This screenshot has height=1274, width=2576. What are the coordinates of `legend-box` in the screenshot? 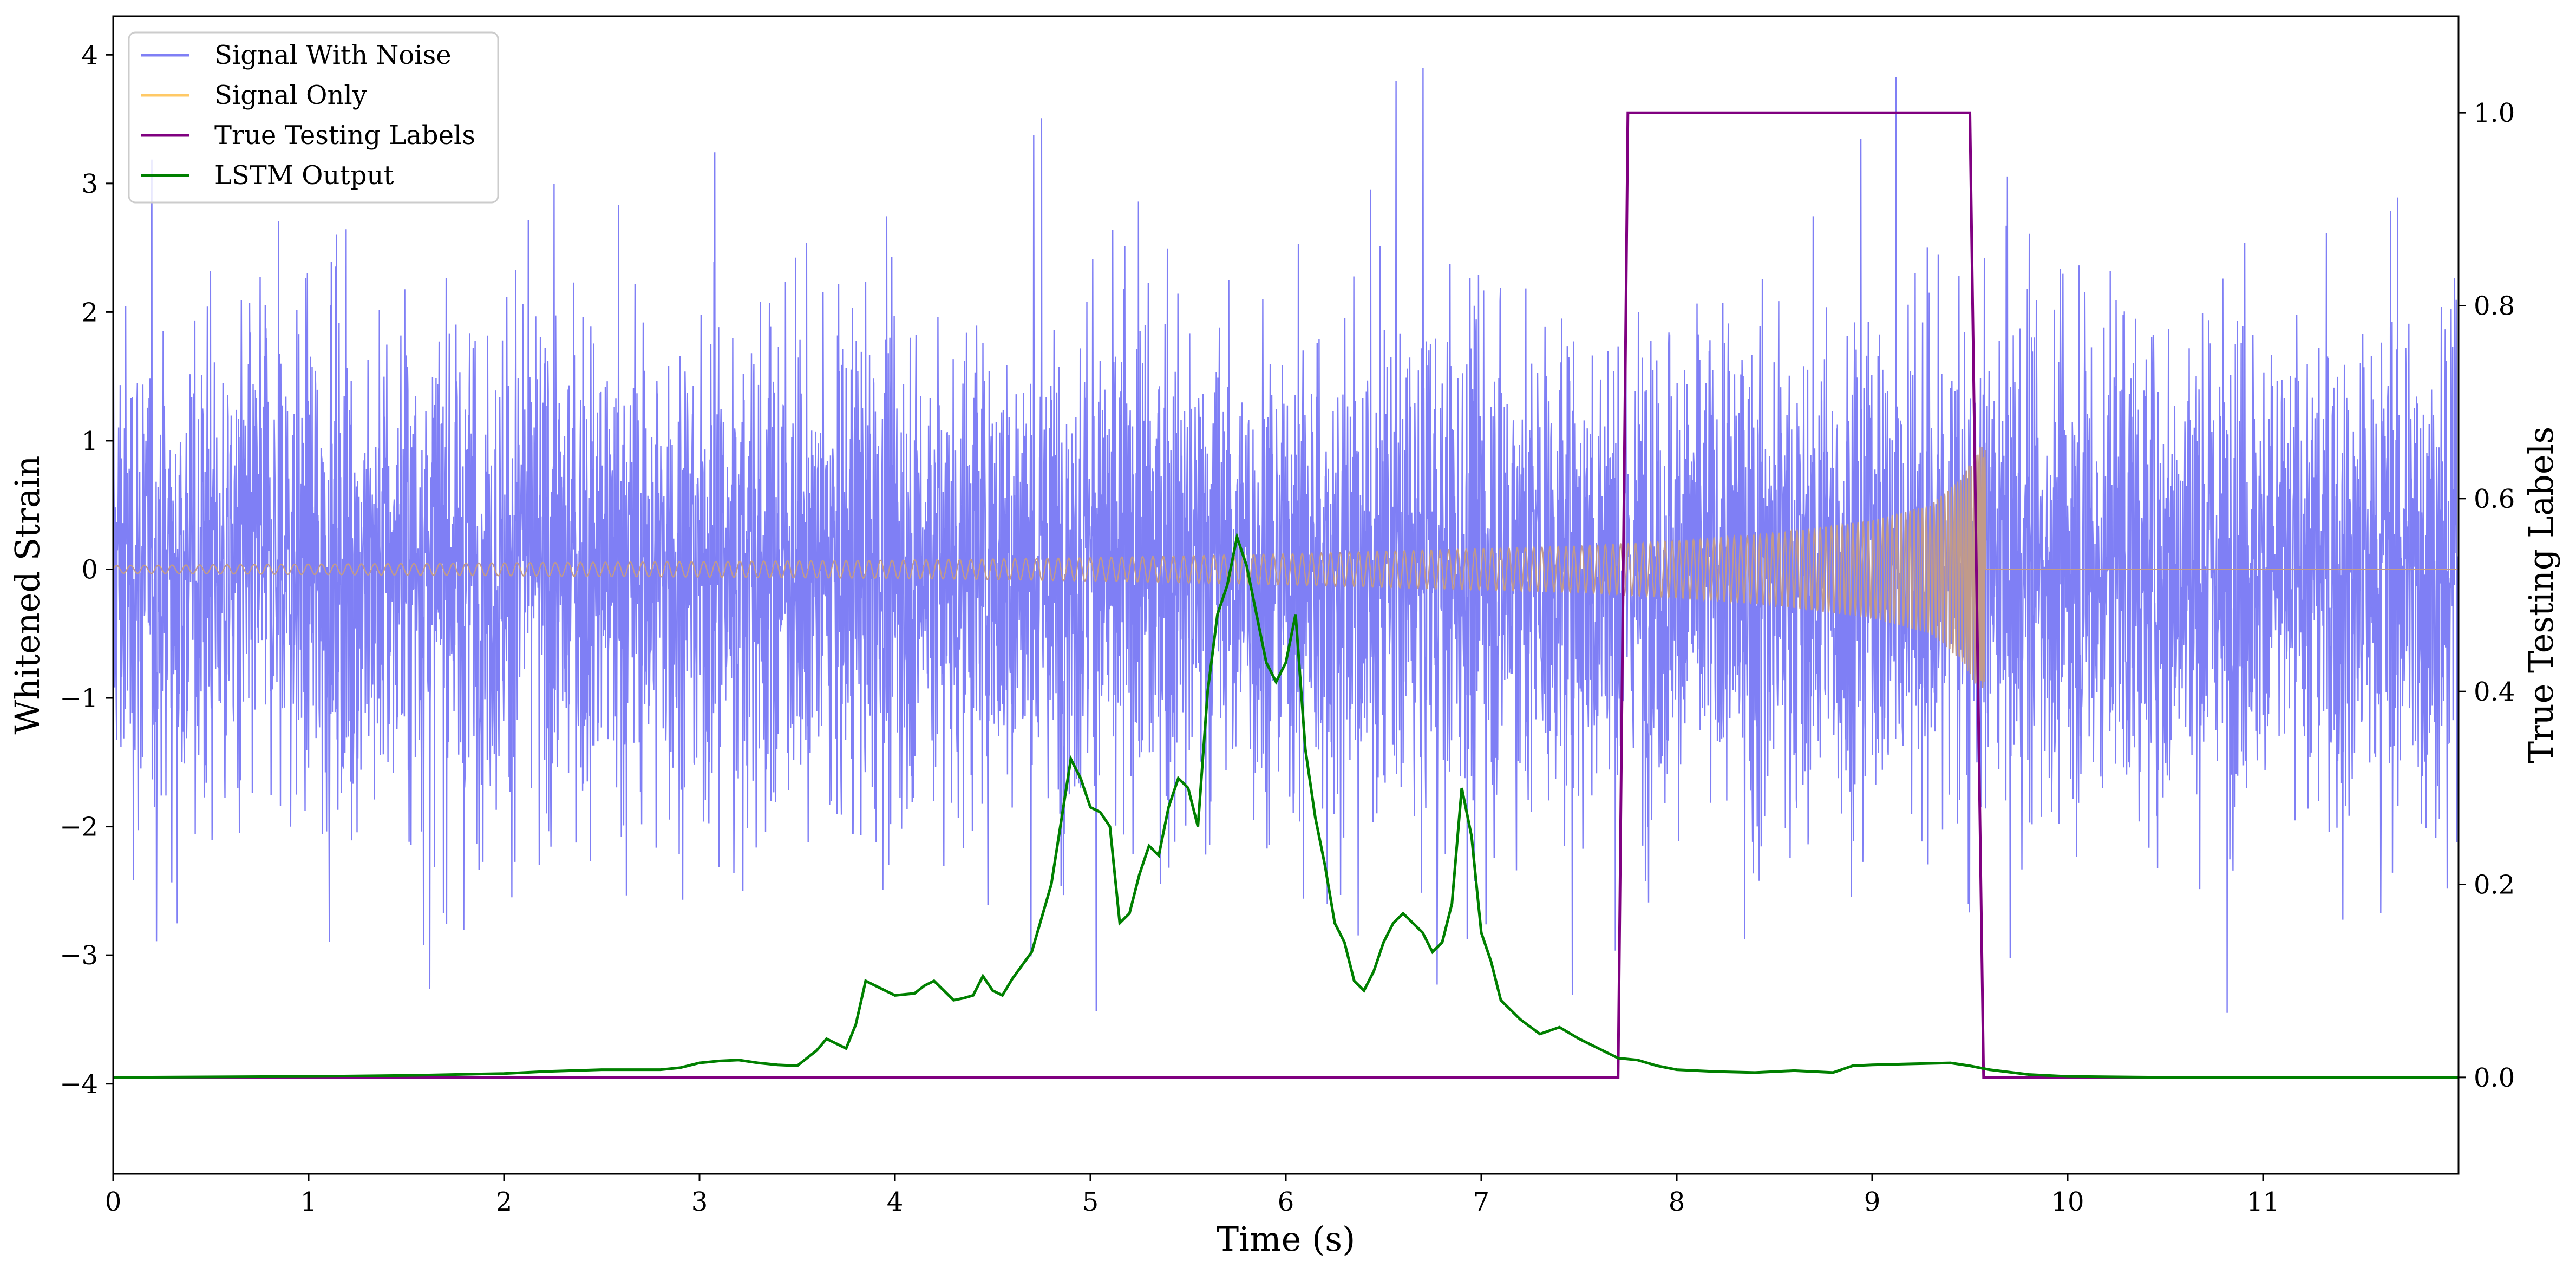 It's located at (313, 117).